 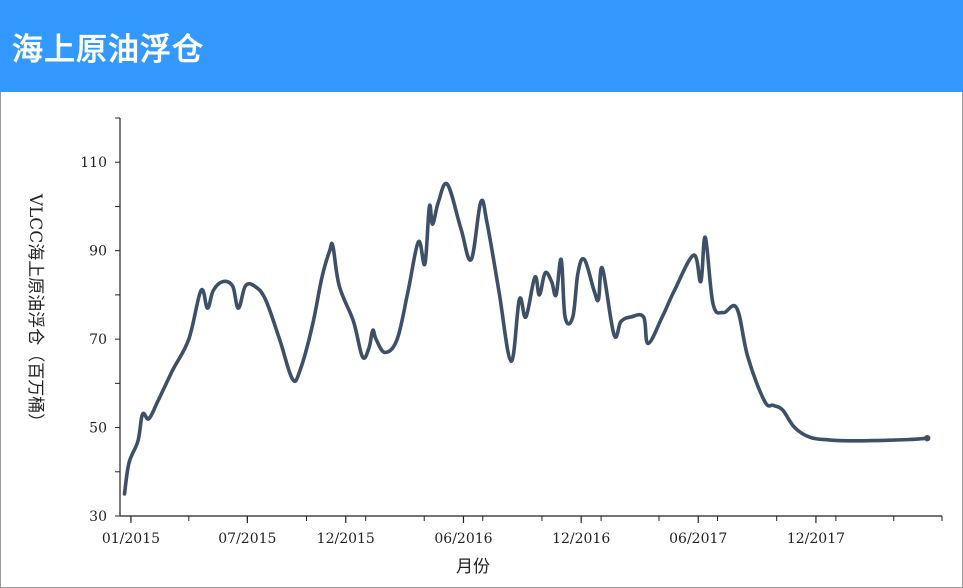 What do you see at coordinates (98, 252) in the screenshot?
I see `y-tick-label: 90` at bounding box center [98, 252].